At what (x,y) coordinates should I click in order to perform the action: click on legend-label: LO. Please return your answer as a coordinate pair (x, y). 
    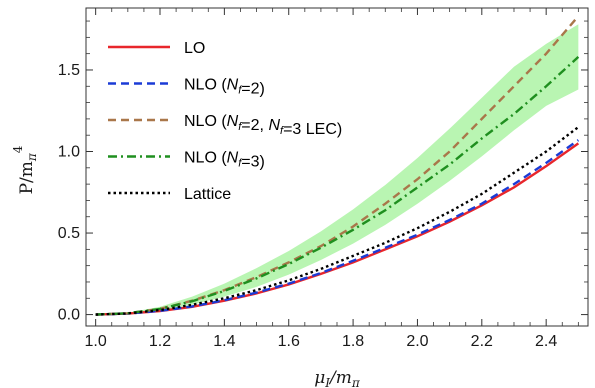
    Looking at the image, I should click on (194, 48).